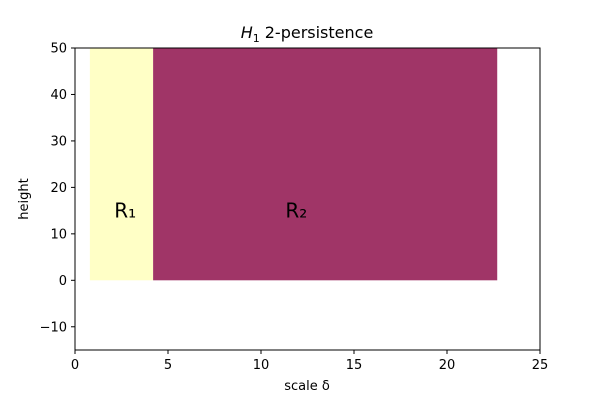 The image size is (600, 400). What do you see at coordinates (256, 38) in the screenshot?
I see `chart-title-subscript: 1` at bounding box center [256, 38].